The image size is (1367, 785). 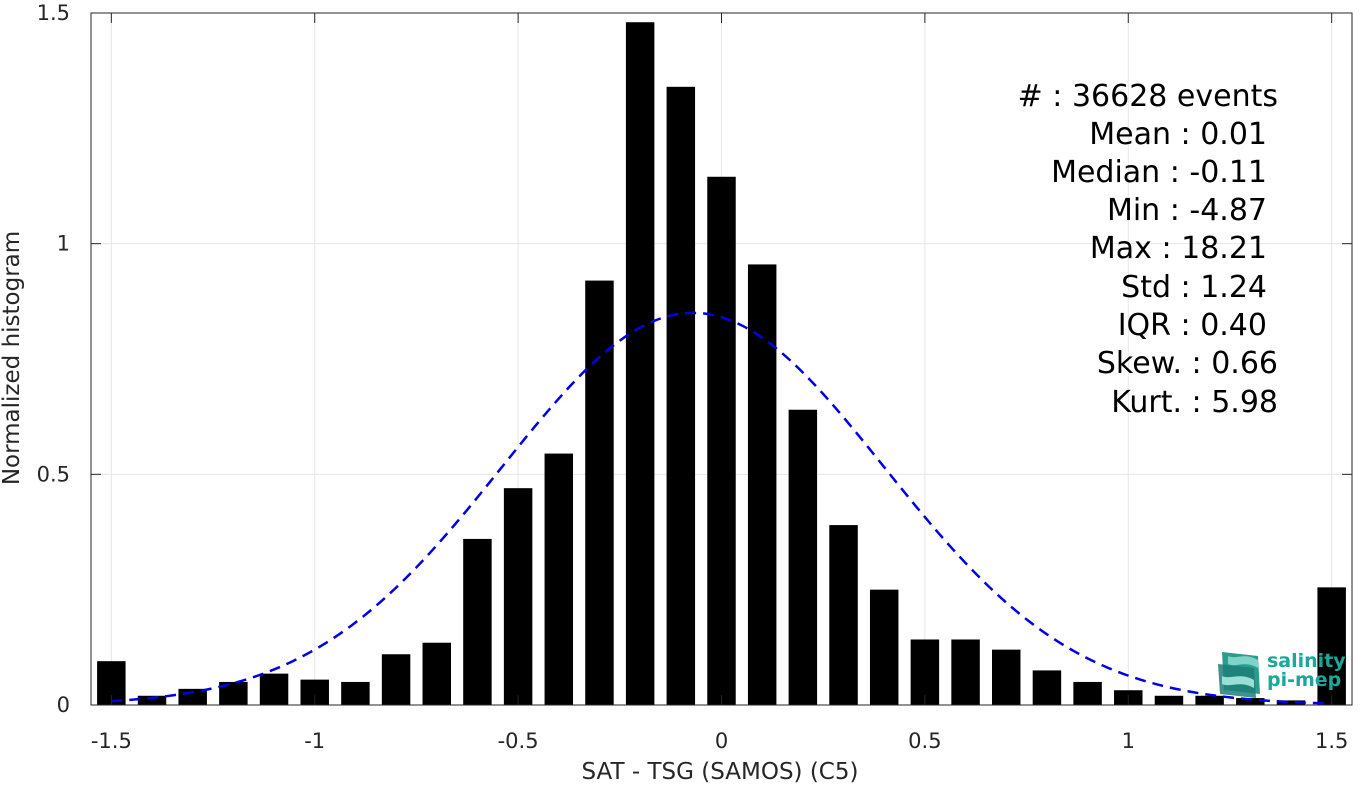 What do you see at coordinates (1159, 172) in the screenshot?
I see `stat-line: Median : -0.11` at bounding box center [1159, 172].